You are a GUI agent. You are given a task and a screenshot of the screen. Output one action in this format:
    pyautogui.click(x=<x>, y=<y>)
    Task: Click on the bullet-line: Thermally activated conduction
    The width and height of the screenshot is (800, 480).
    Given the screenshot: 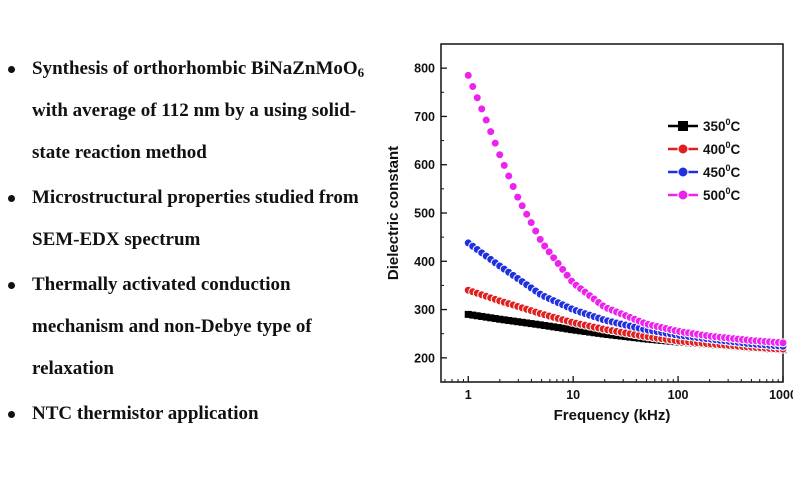 What is the action you would take?
    pyautogui.click(x=161, y=285)
    